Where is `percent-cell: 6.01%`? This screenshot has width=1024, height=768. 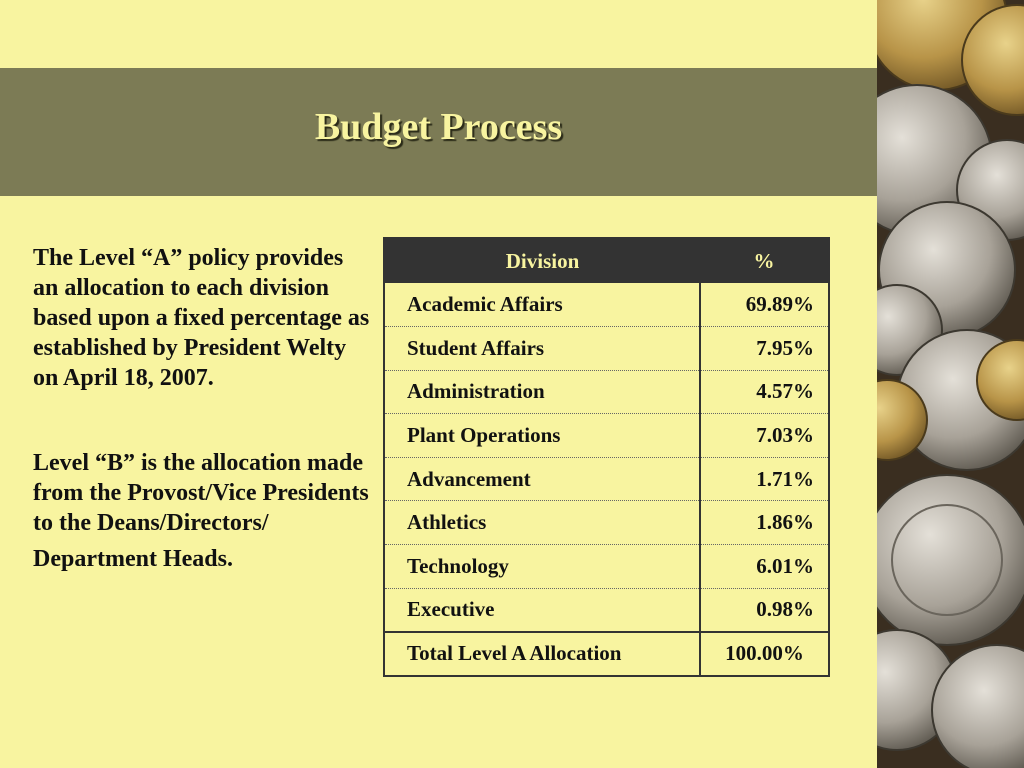
percent-cell: 6.01% is located at coordinates (764, 566).